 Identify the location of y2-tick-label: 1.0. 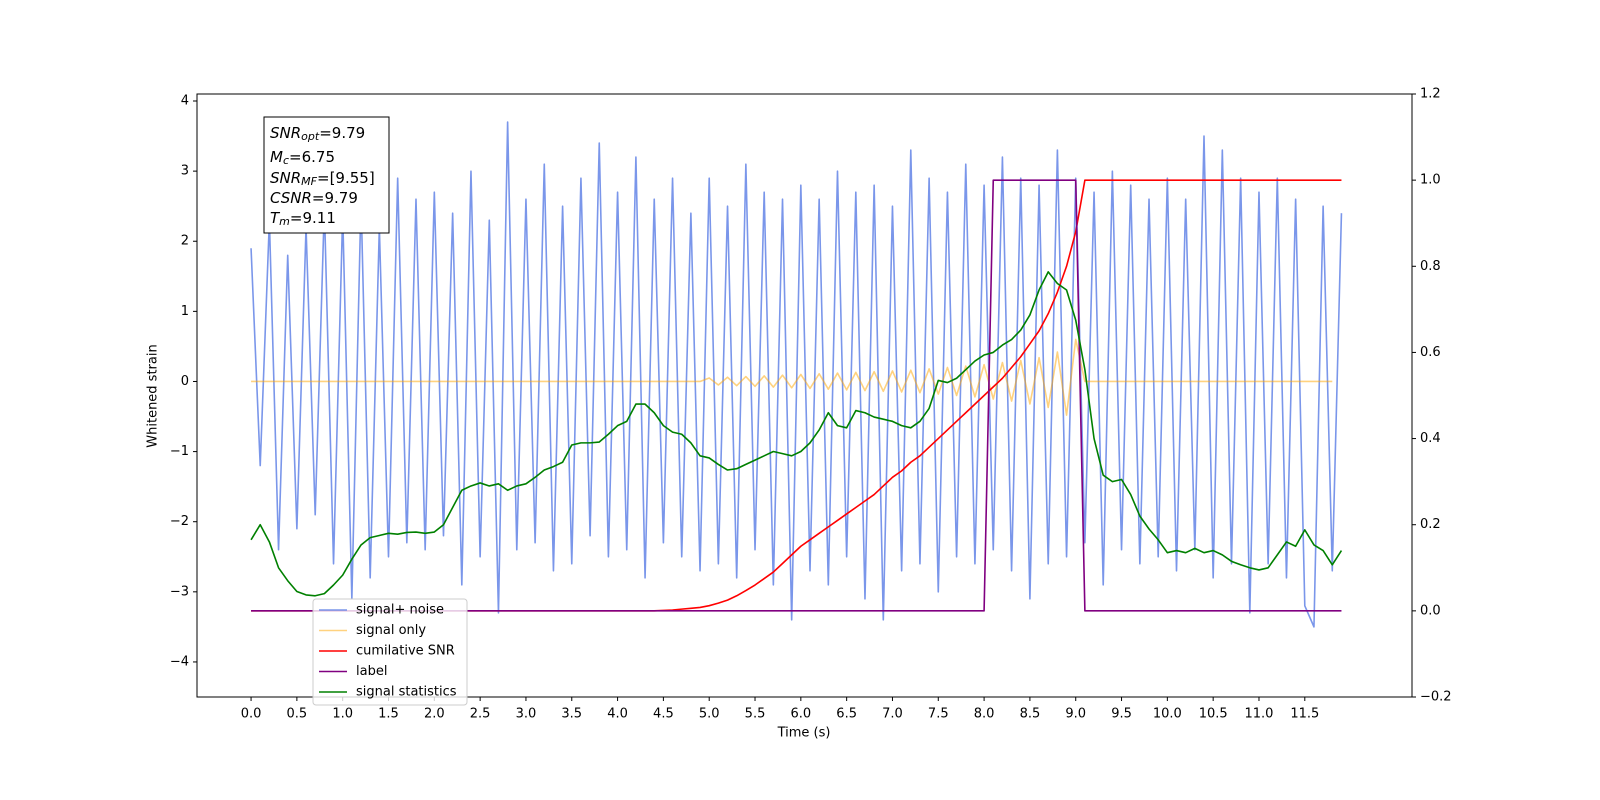
(1430, 180).